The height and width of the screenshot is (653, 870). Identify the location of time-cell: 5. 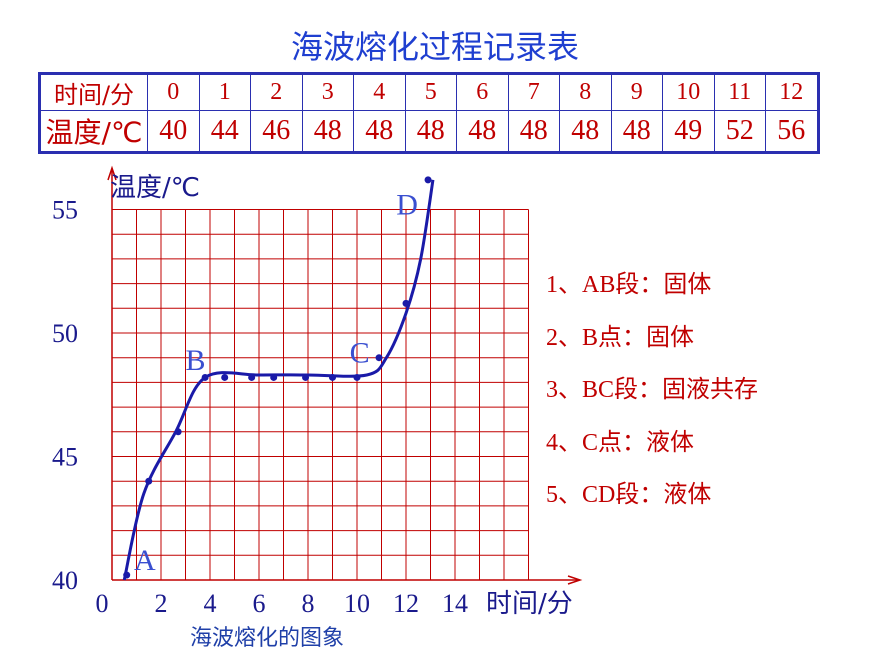
(430, 92).